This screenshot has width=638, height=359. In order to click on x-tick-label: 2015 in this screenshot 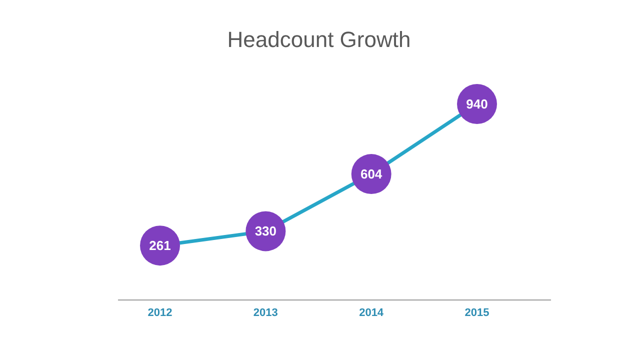, I will do `click(477, 313)`.